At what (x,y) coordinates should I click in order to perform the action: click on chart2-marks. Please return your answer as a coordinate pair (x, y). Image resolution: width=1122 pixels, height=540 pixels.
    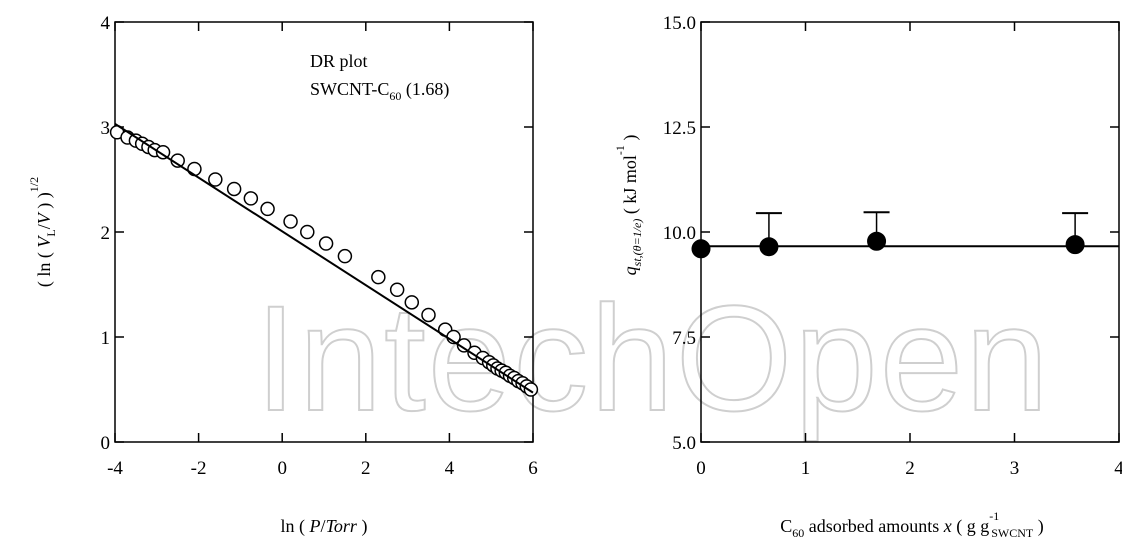
    Looking at the image, I should click on (905, 235).